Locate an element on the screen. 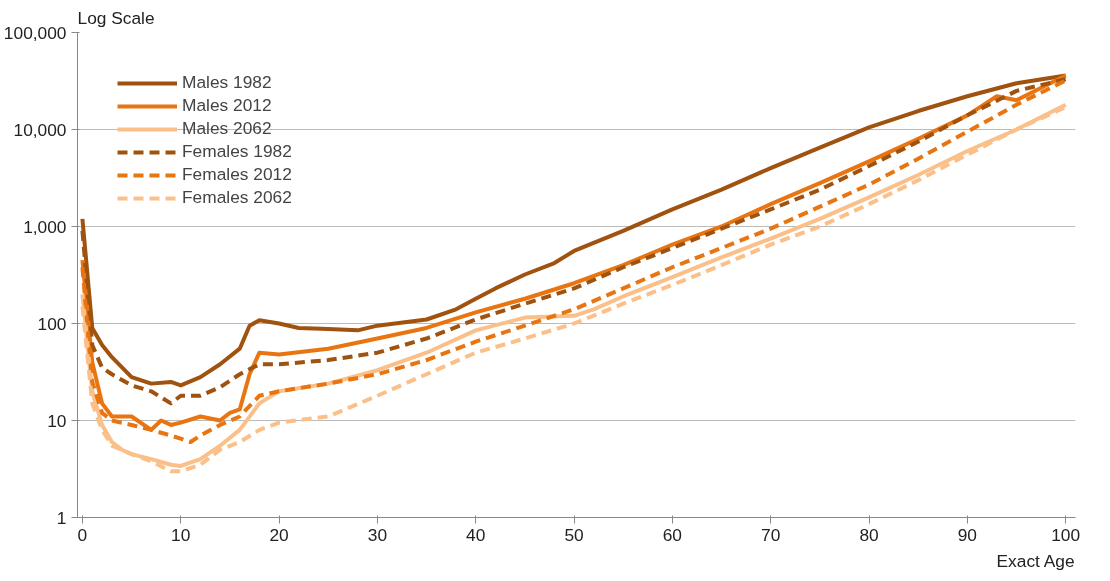 The width and height of the screenshot is (1110, 581). y-tick-label: 100,000 is located at coordinates (35, 32).